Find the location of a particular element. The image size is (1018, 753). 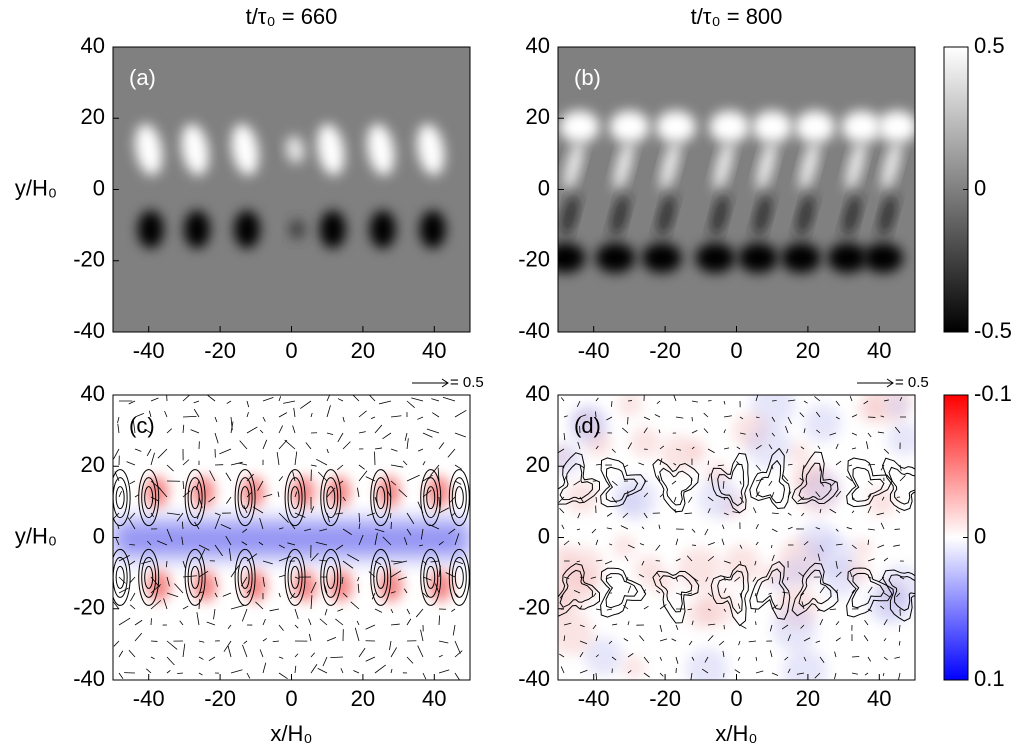

key-label: = 0.5 is located at coordinates (467, 382).